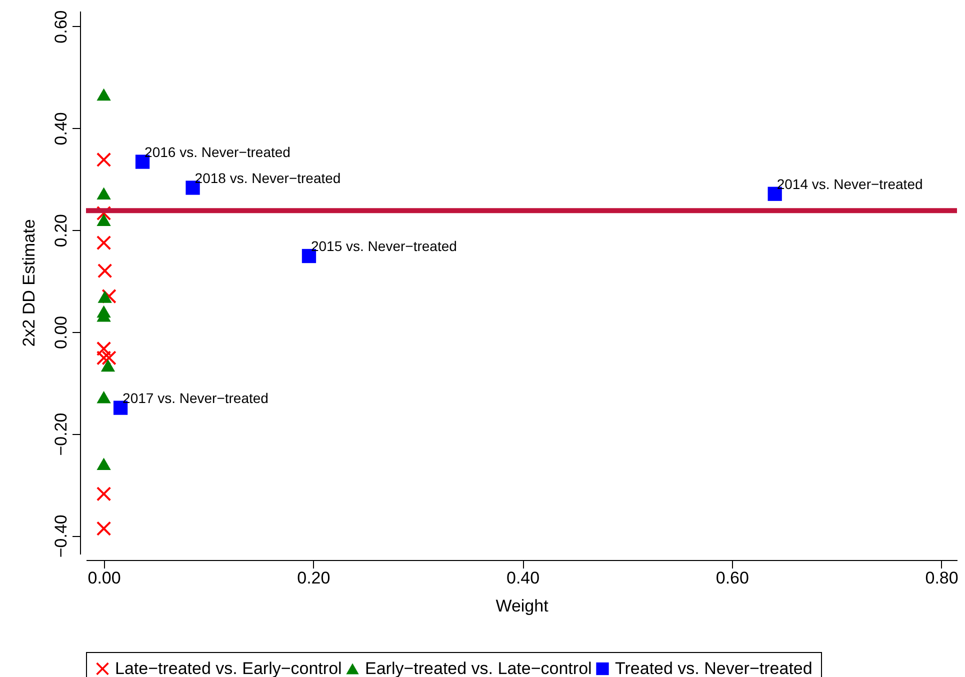  I want to click on y-tick-label: 0.40, so click(61, 129).